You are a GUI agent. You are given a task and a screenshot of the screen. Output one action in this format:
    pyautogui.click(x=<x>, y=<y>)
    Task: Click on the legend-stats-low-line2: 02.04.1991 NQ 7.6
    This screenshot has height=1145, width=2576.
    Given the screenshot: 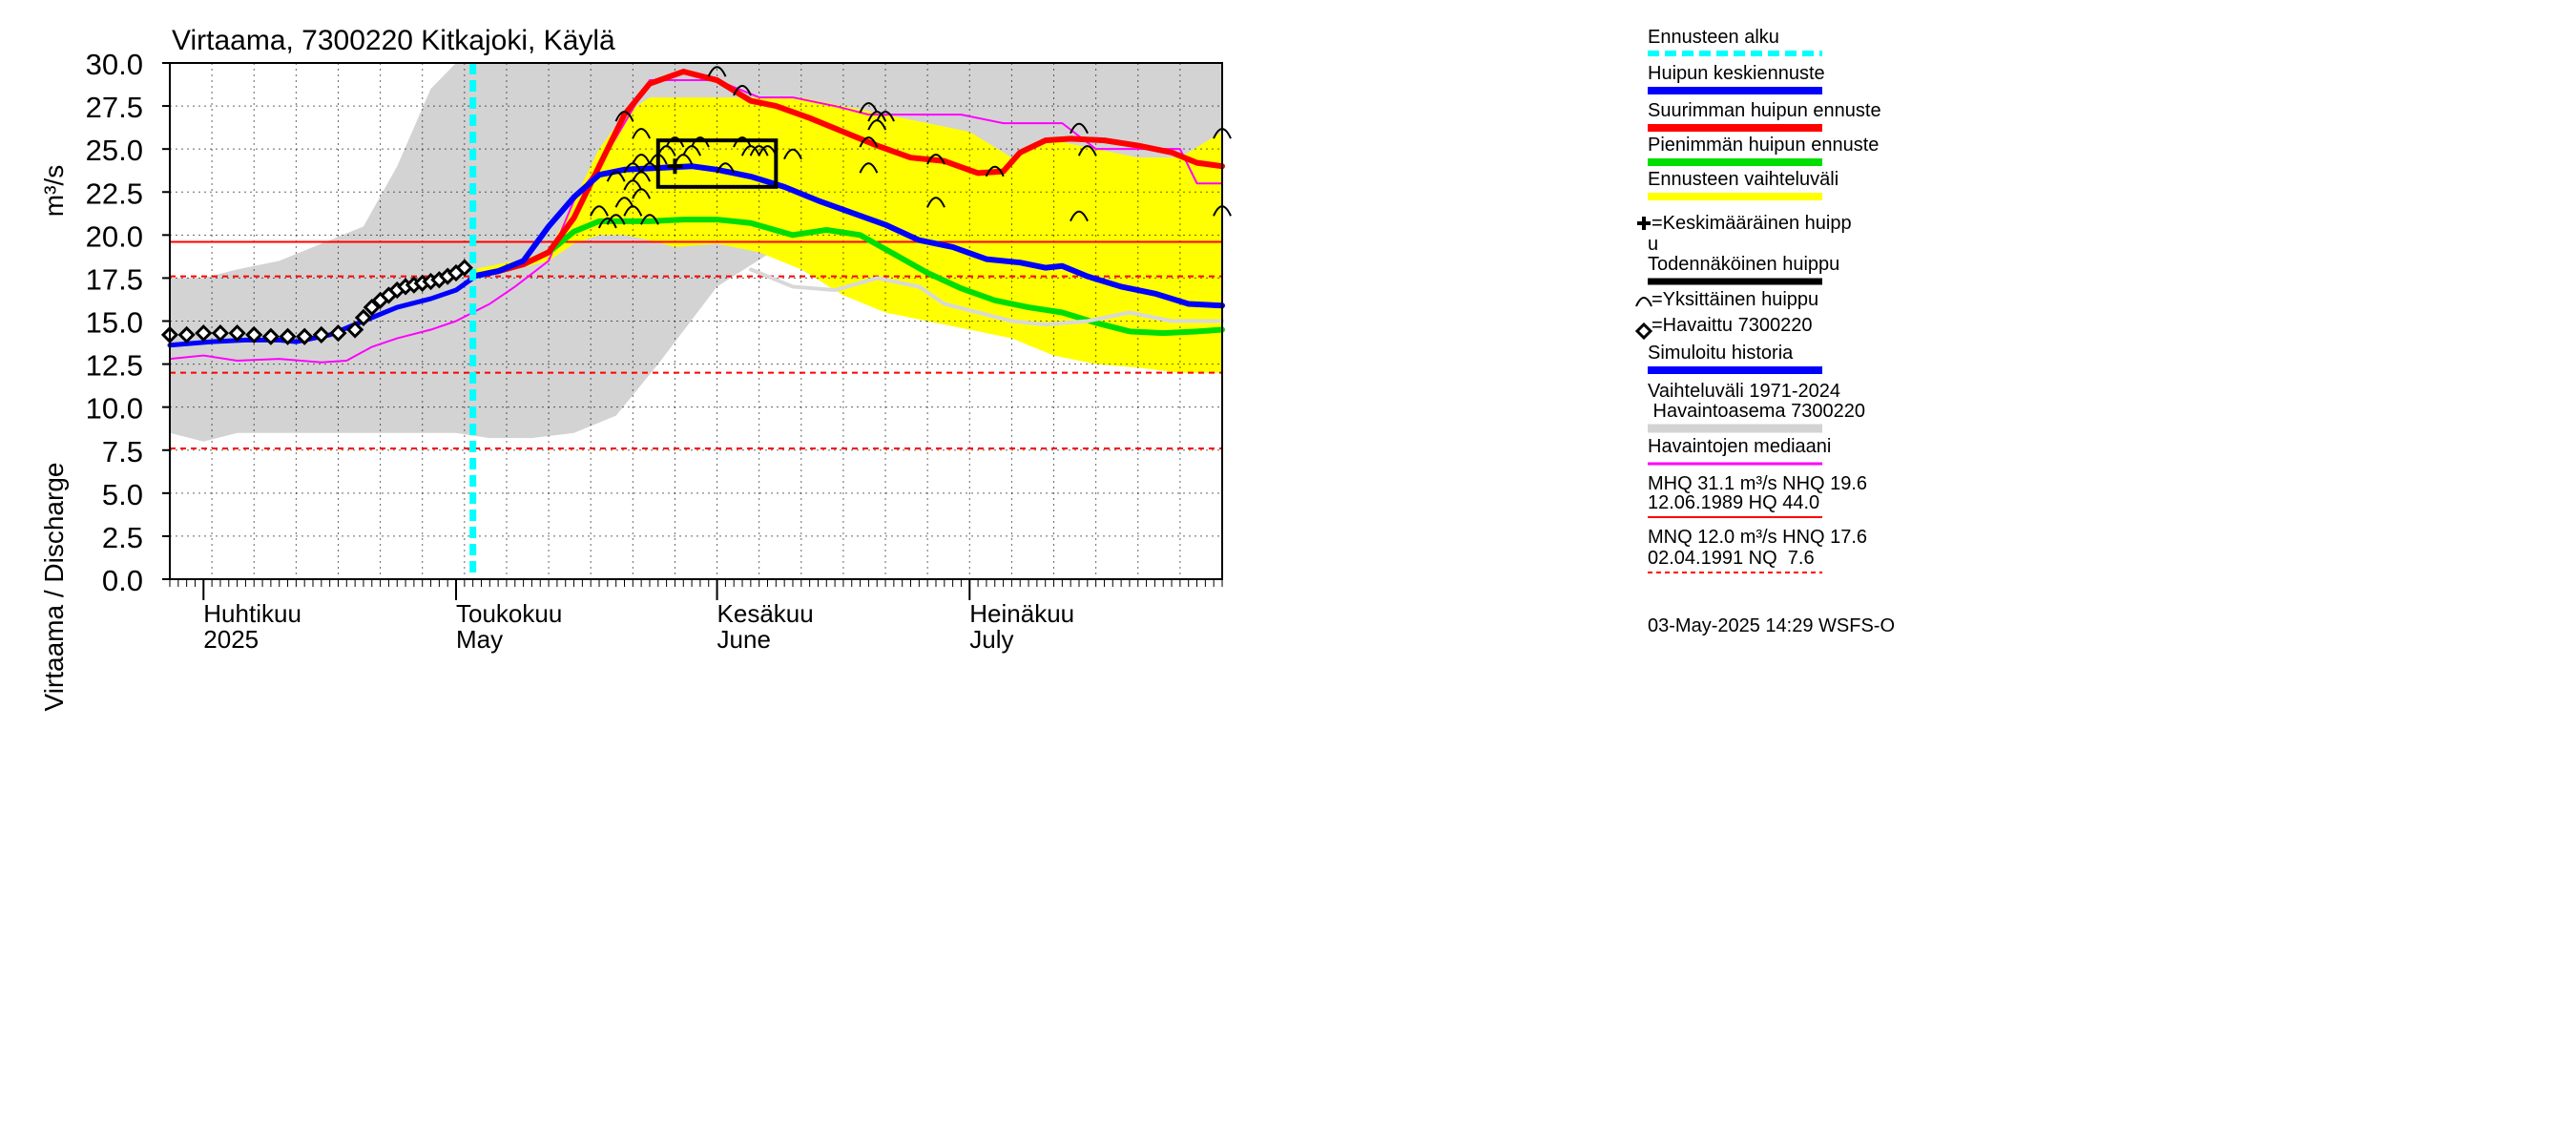 What is the action you would take?
    pyautogui.click(x=1731, y=559)
    